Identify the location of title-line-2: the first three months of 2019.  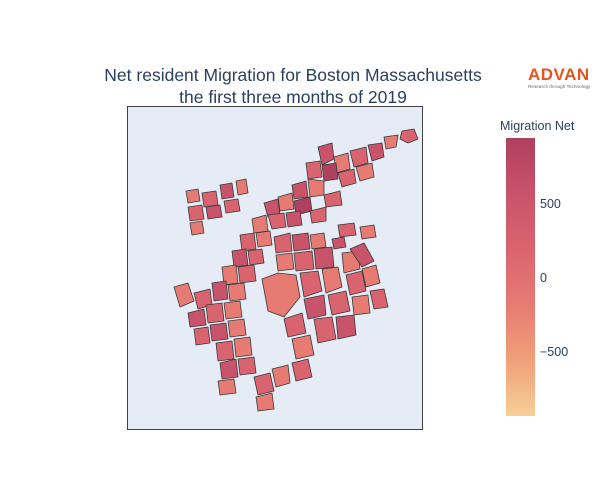
(293, 97).